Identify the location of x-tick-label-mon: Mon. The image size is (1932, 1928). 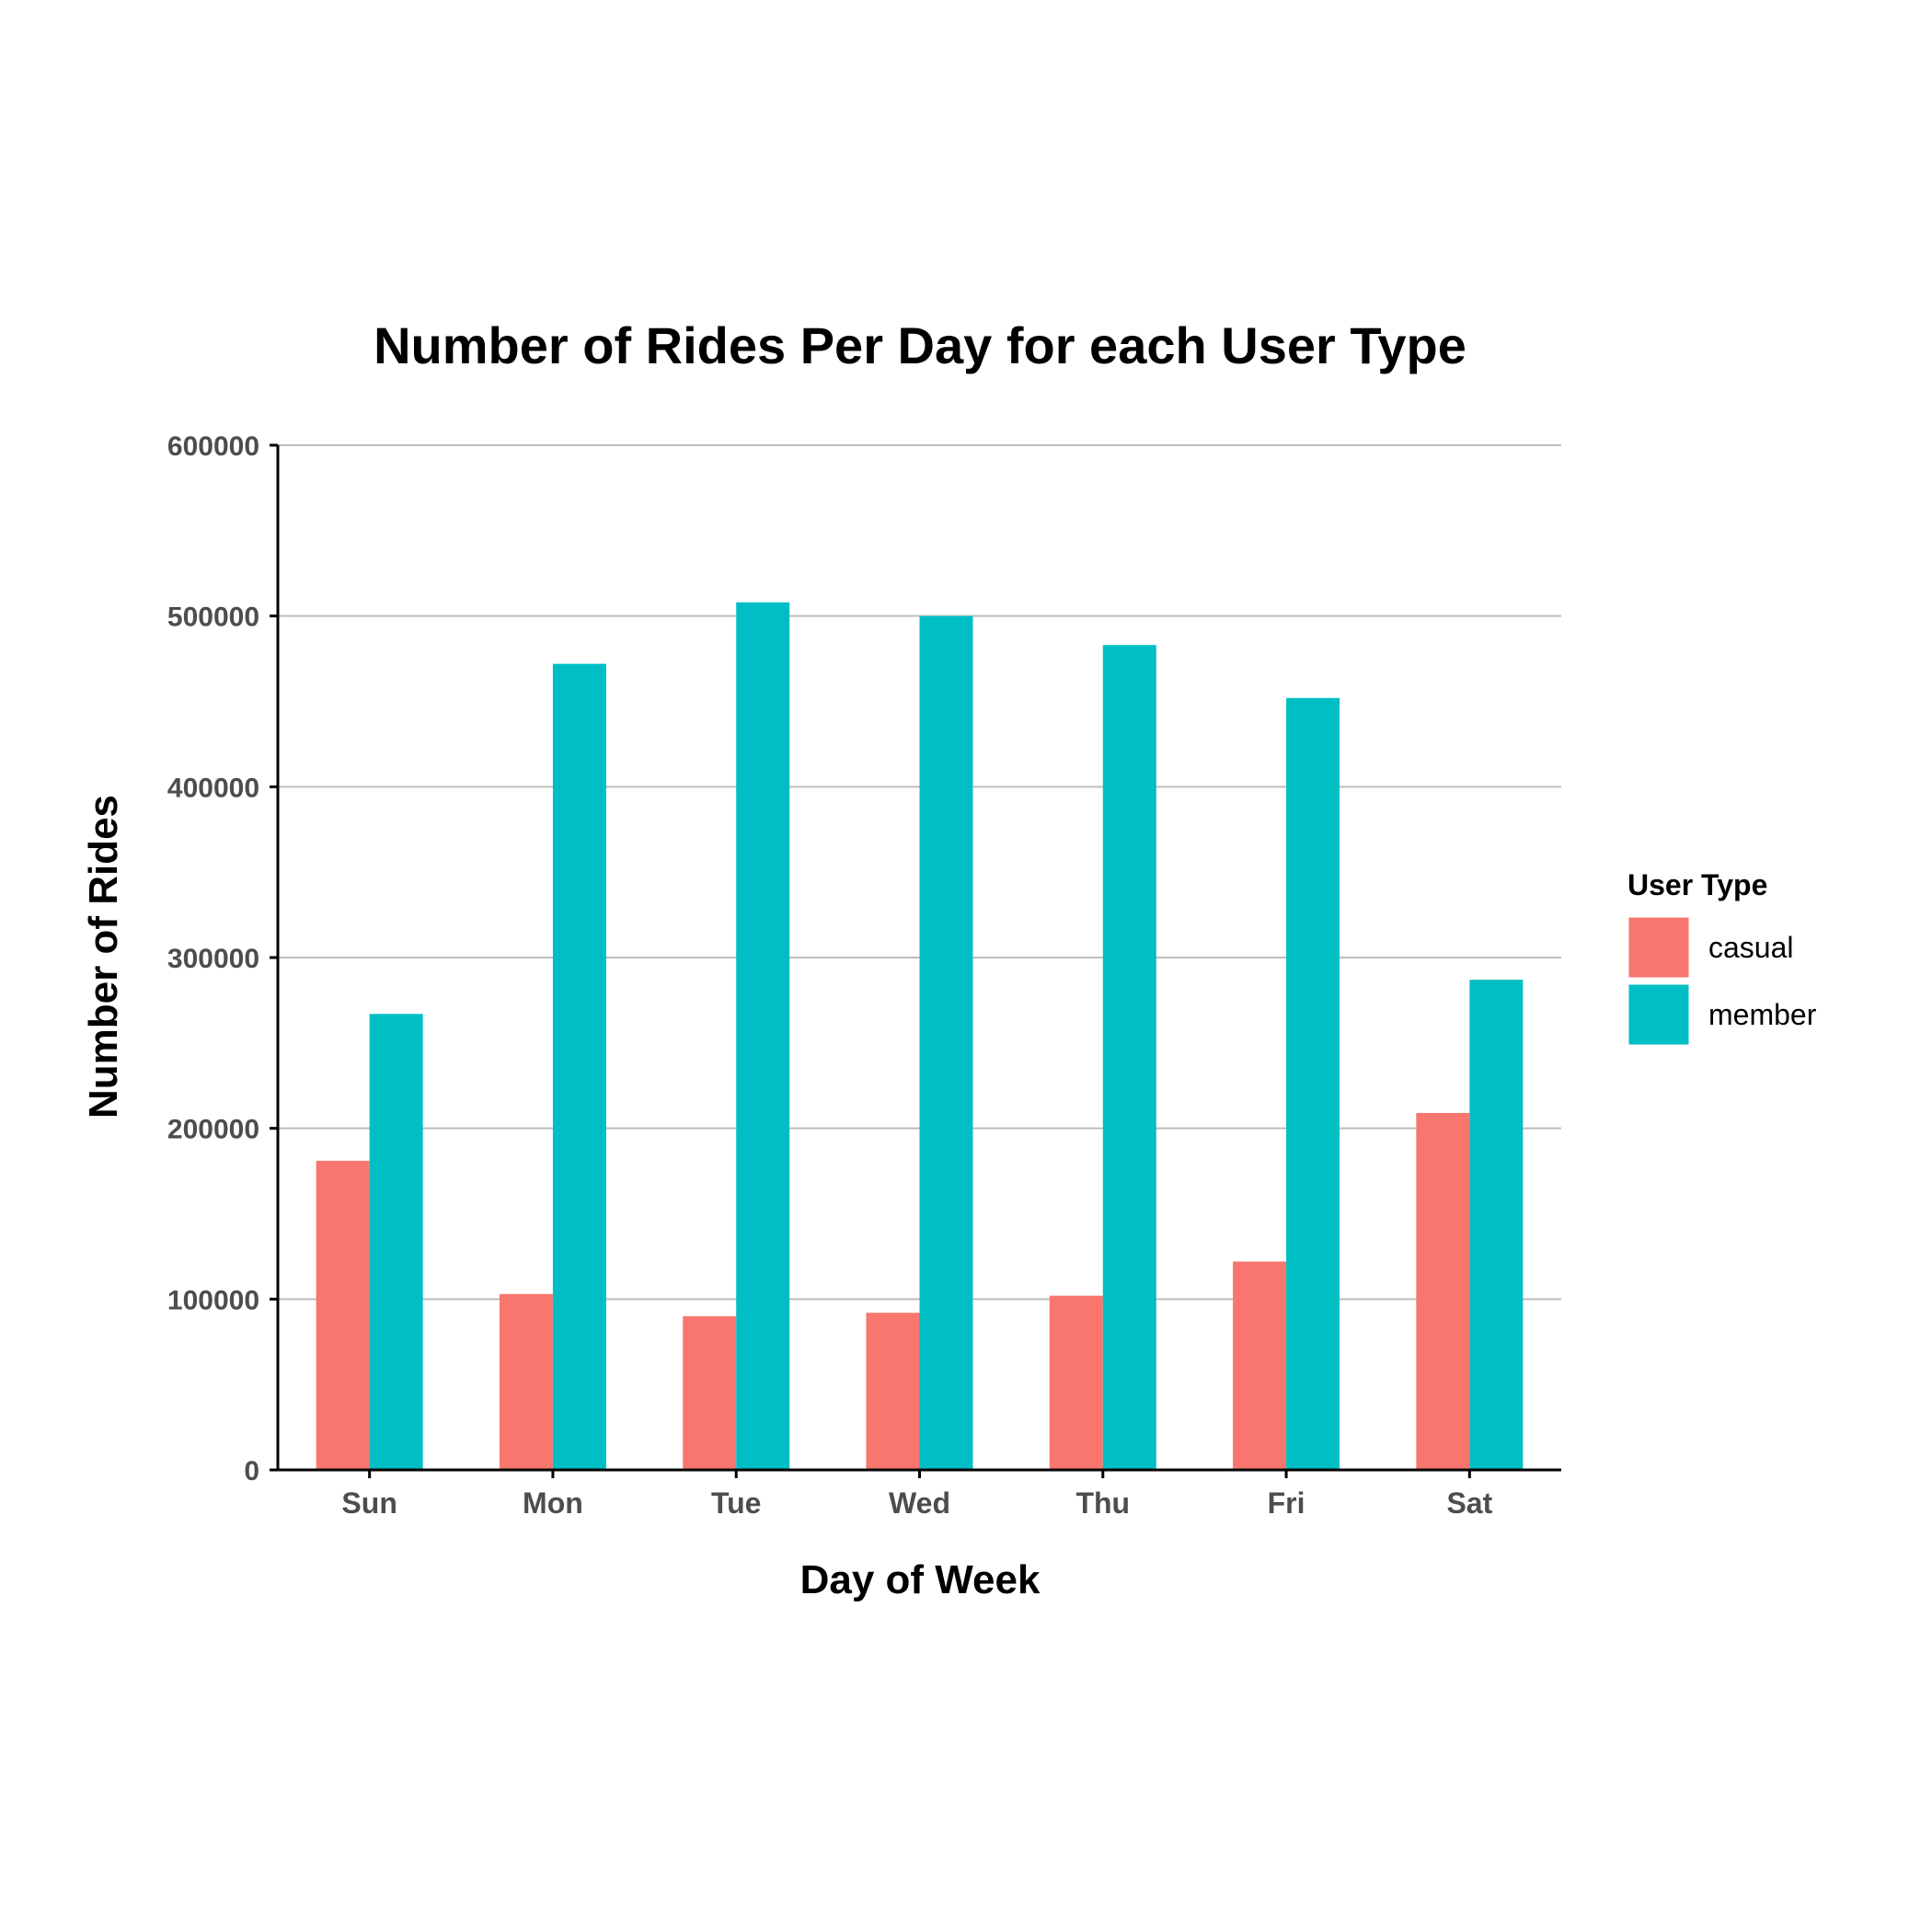
(553, 1503).